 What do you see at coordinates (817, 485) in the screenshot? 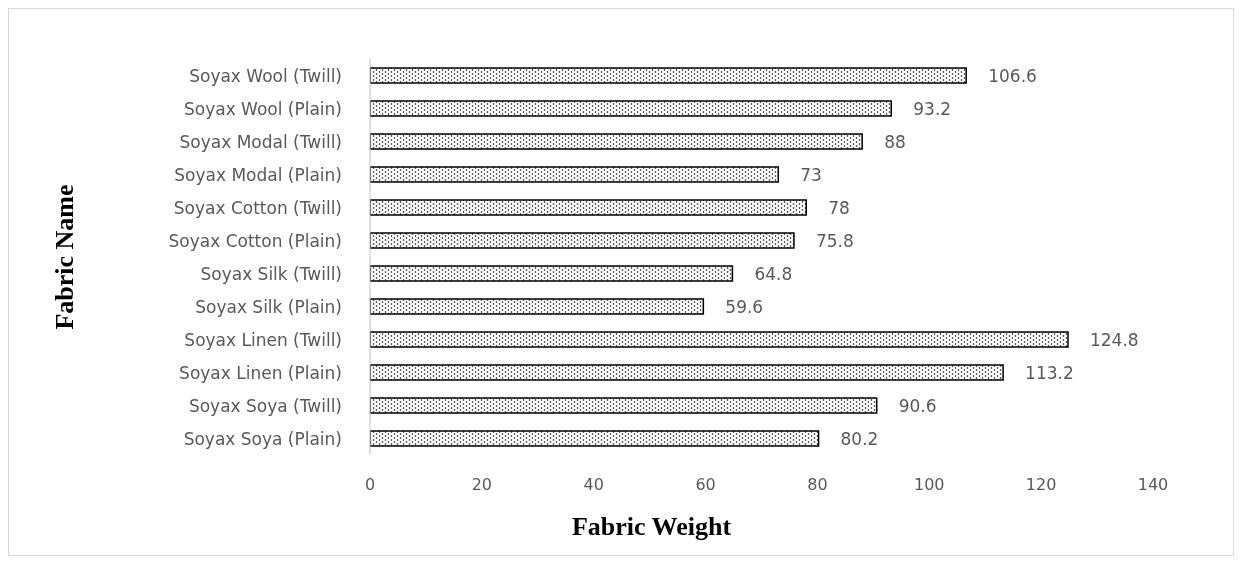
I see `x-tick-label: 80` at bounding box center [817, 485].